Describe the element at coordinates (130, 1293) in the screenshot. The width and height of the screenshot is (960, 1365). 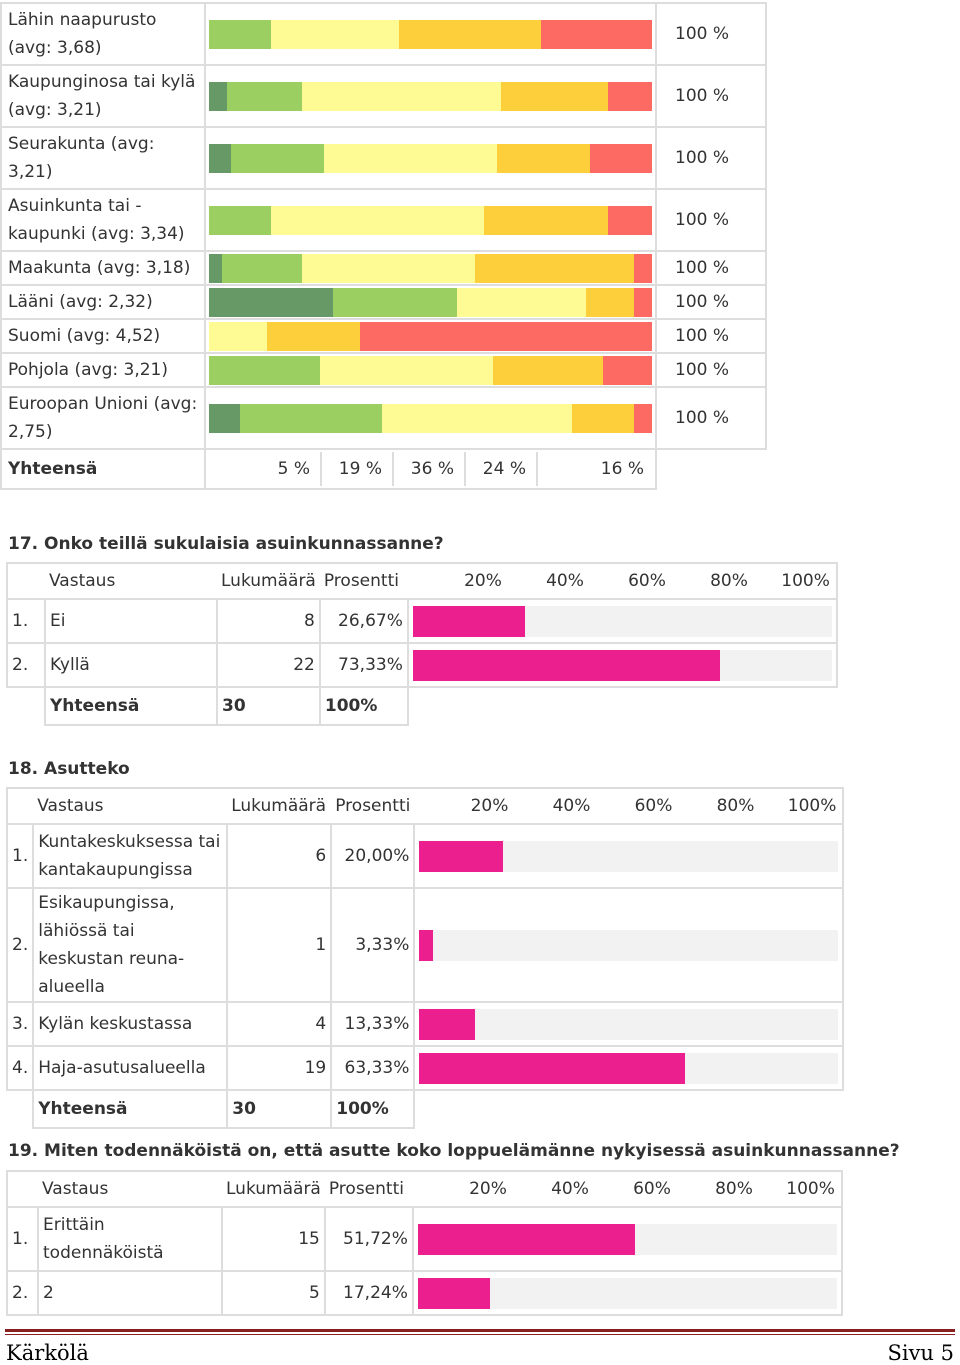
I see `row-answer: 2` at that location.